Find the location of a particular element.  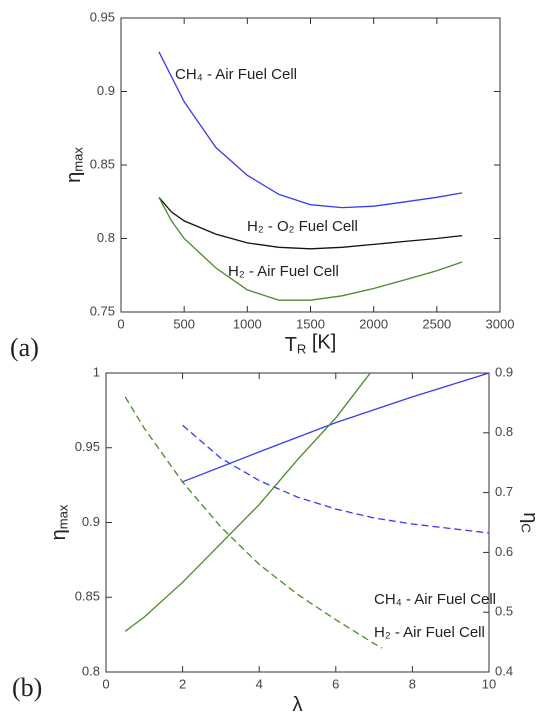

y2-tick-label: 0.5 is located at coordinates (504, 611).